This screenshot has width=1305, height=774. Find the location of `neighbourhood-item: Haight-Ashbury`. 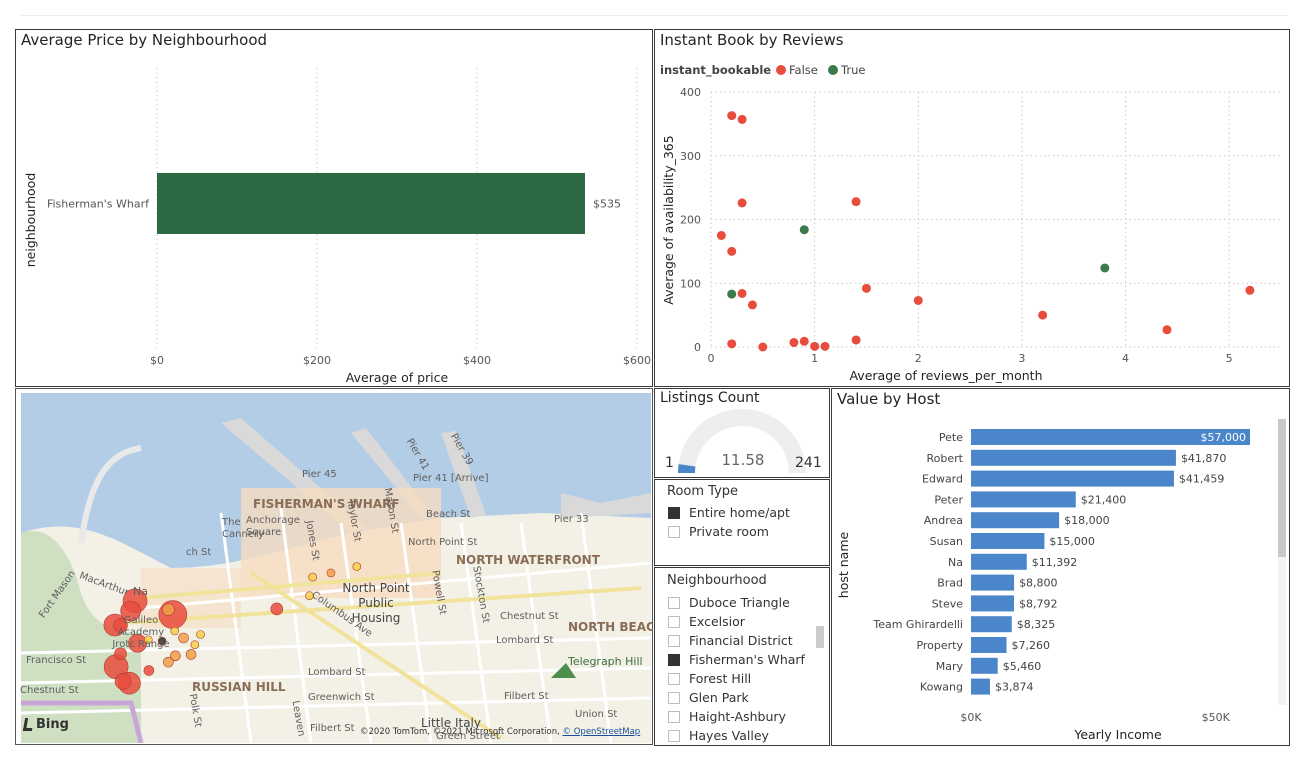

neighbourhood-item: Haight-Ashbury is located at coordinates (727, 716).